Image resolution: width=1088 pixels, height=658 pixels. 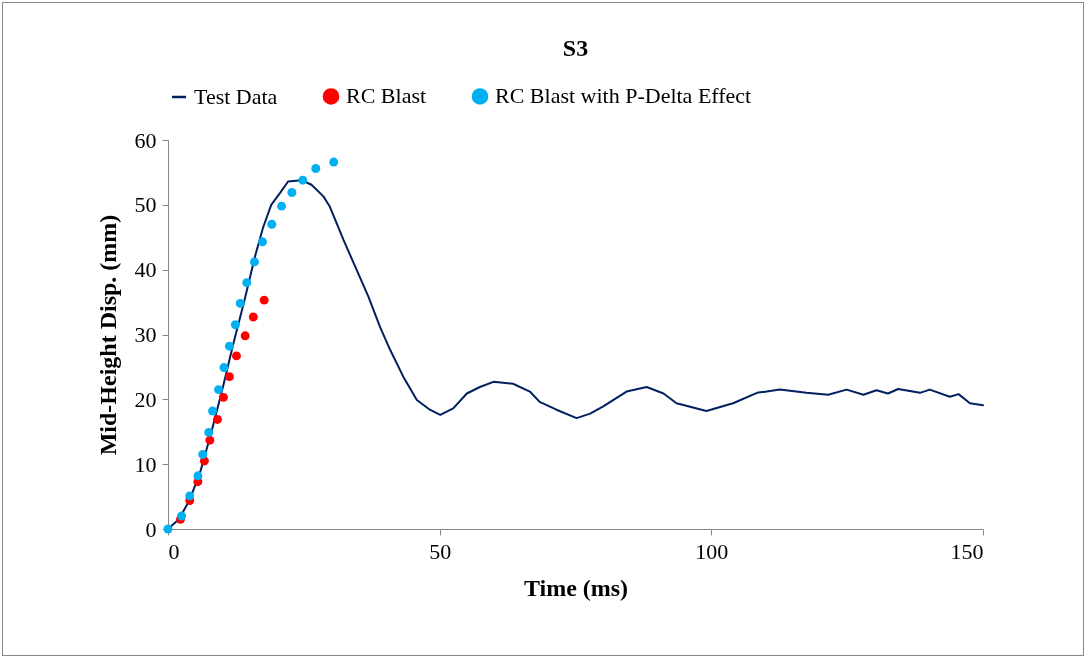 I want to click on legend-label: RC Blast with P-Delta Effect, so click(x=623, y=96).